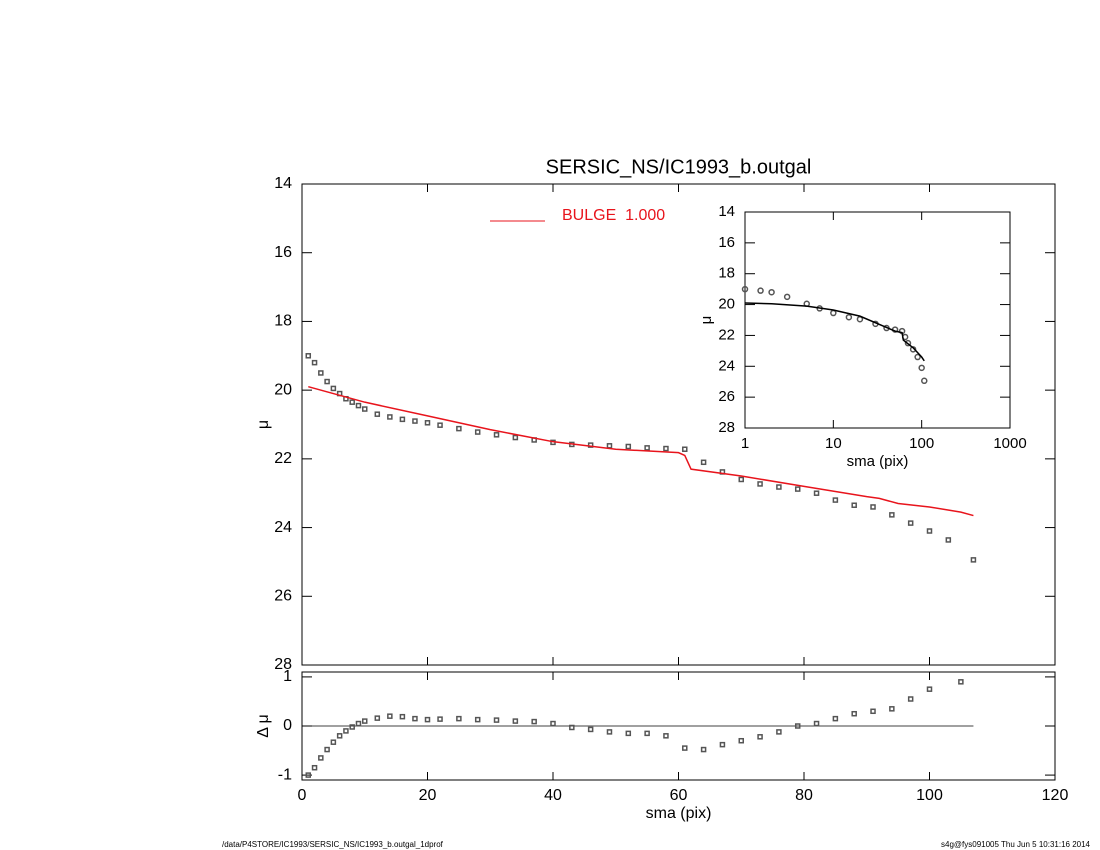  I want to click on x-tick-label: 80, so click(804, 795).